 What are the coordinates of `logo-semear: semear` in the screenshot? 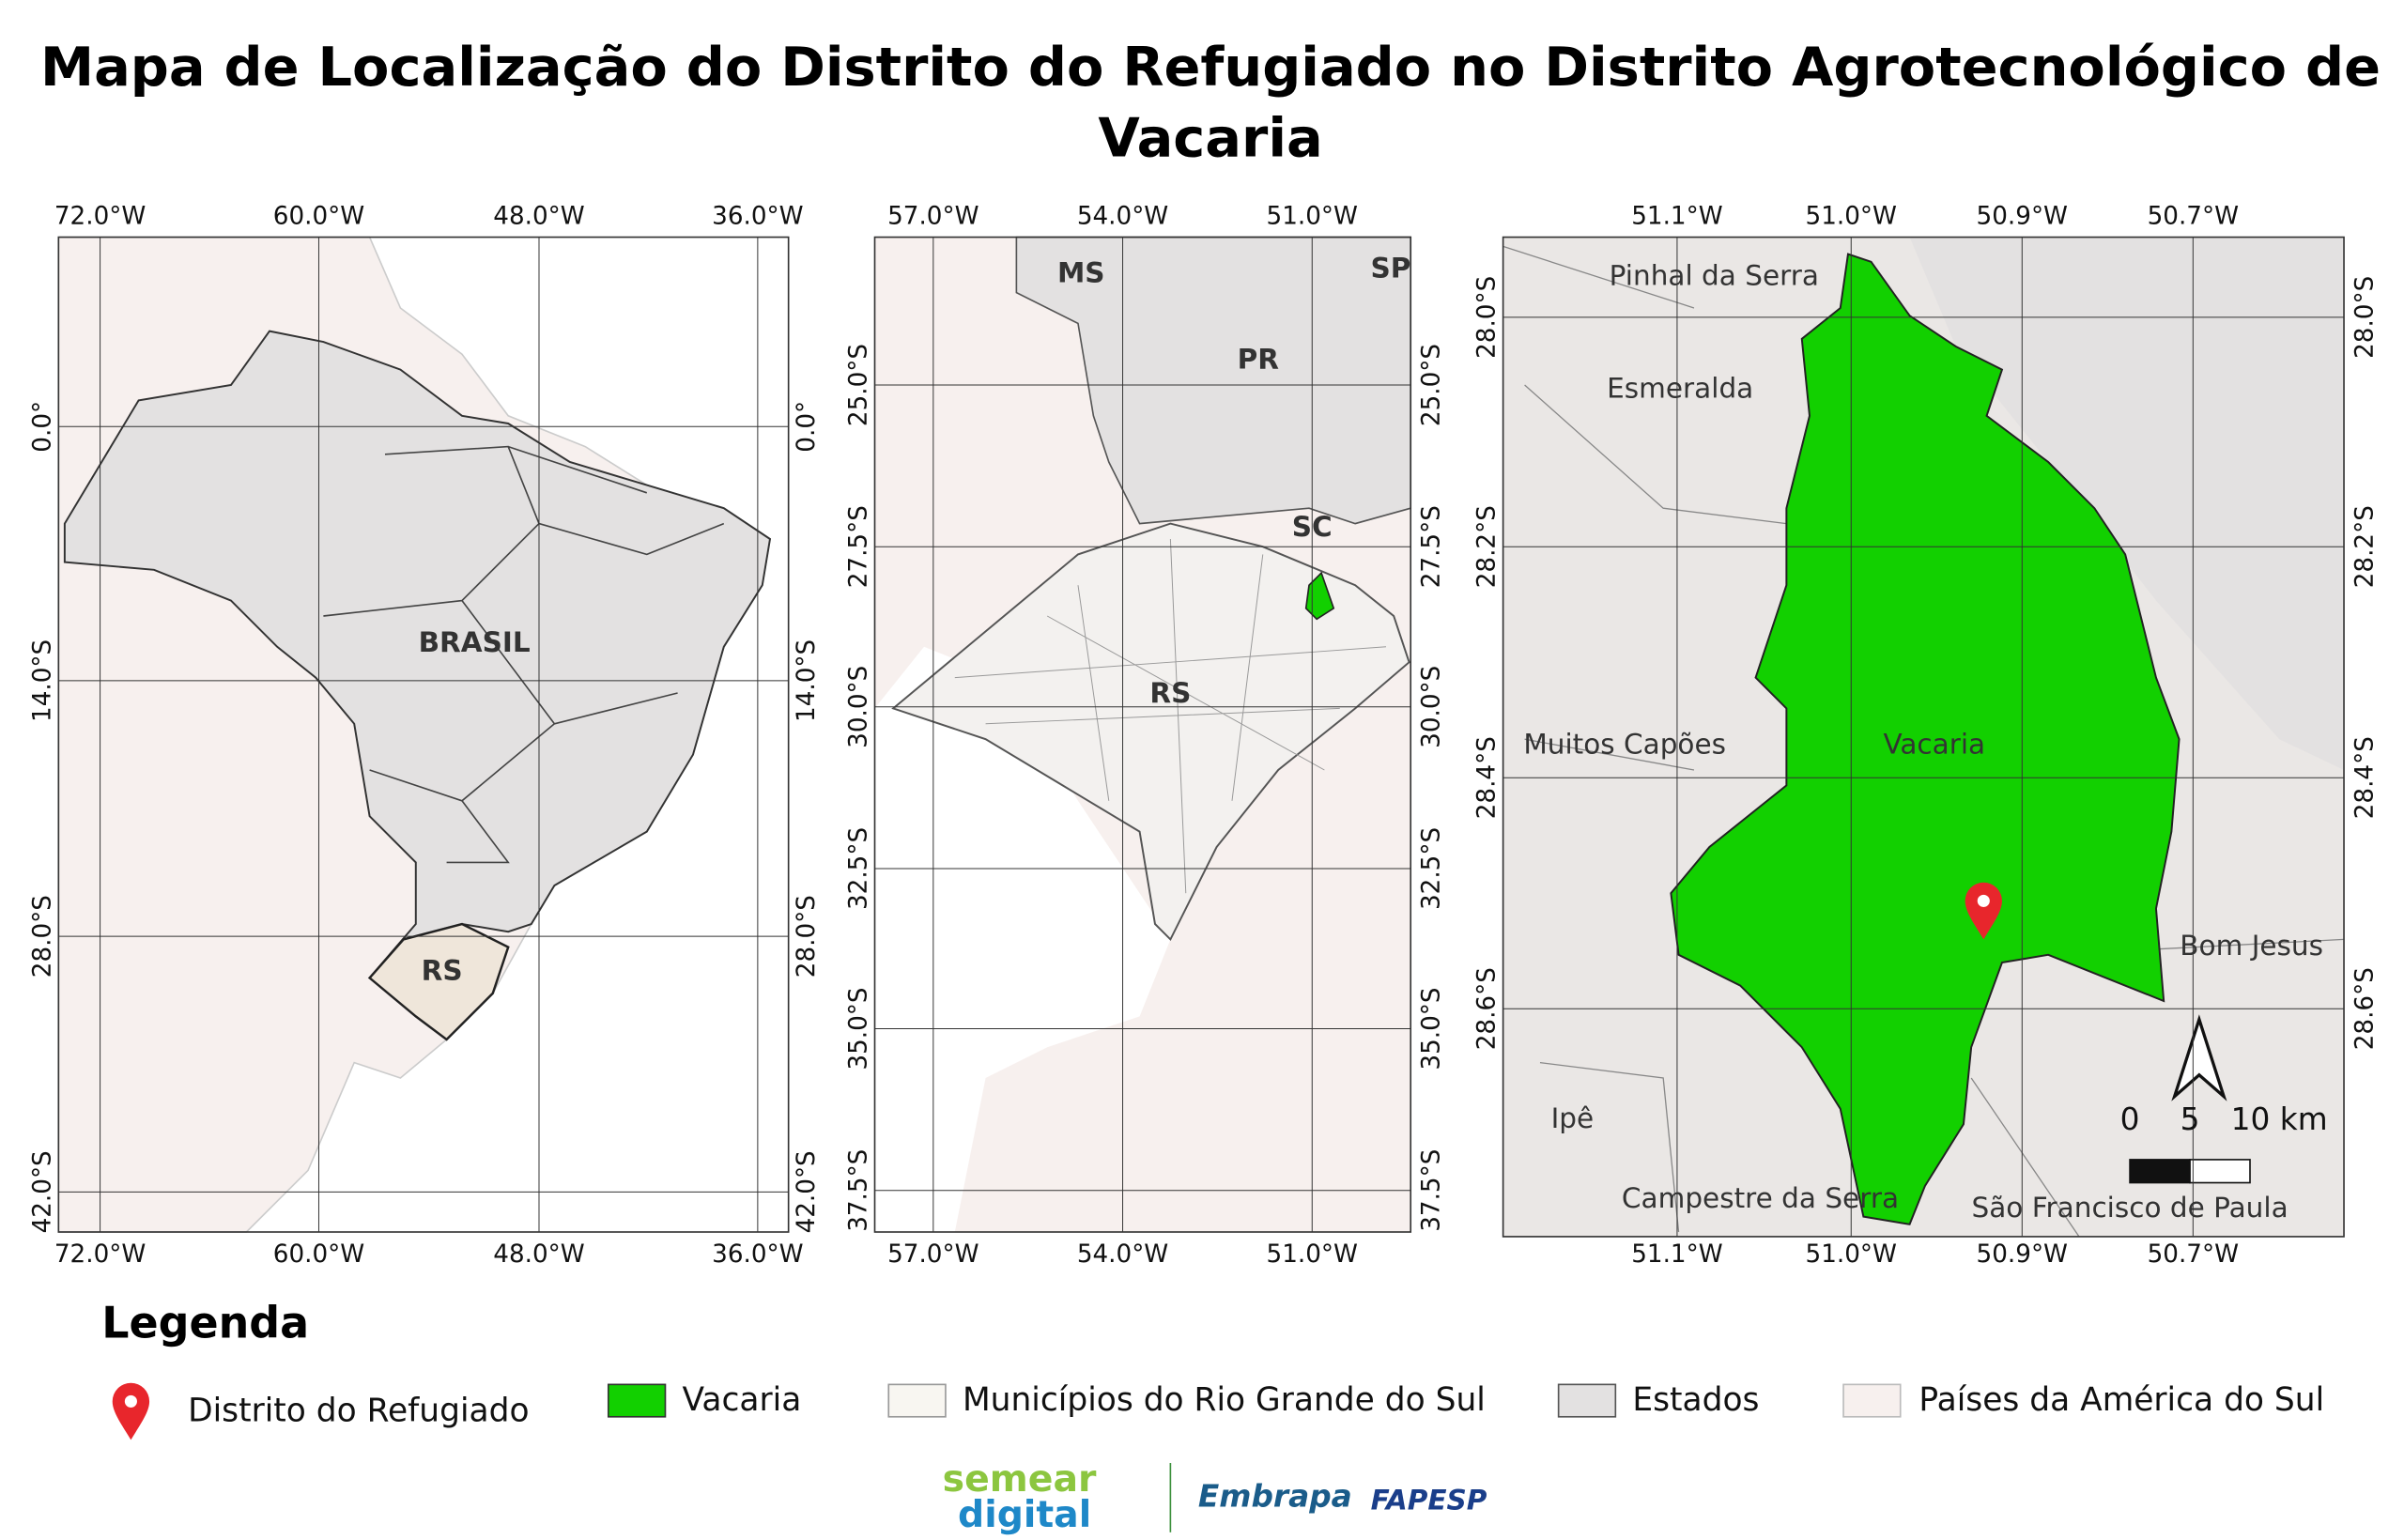 It's located at (1020, 1479).